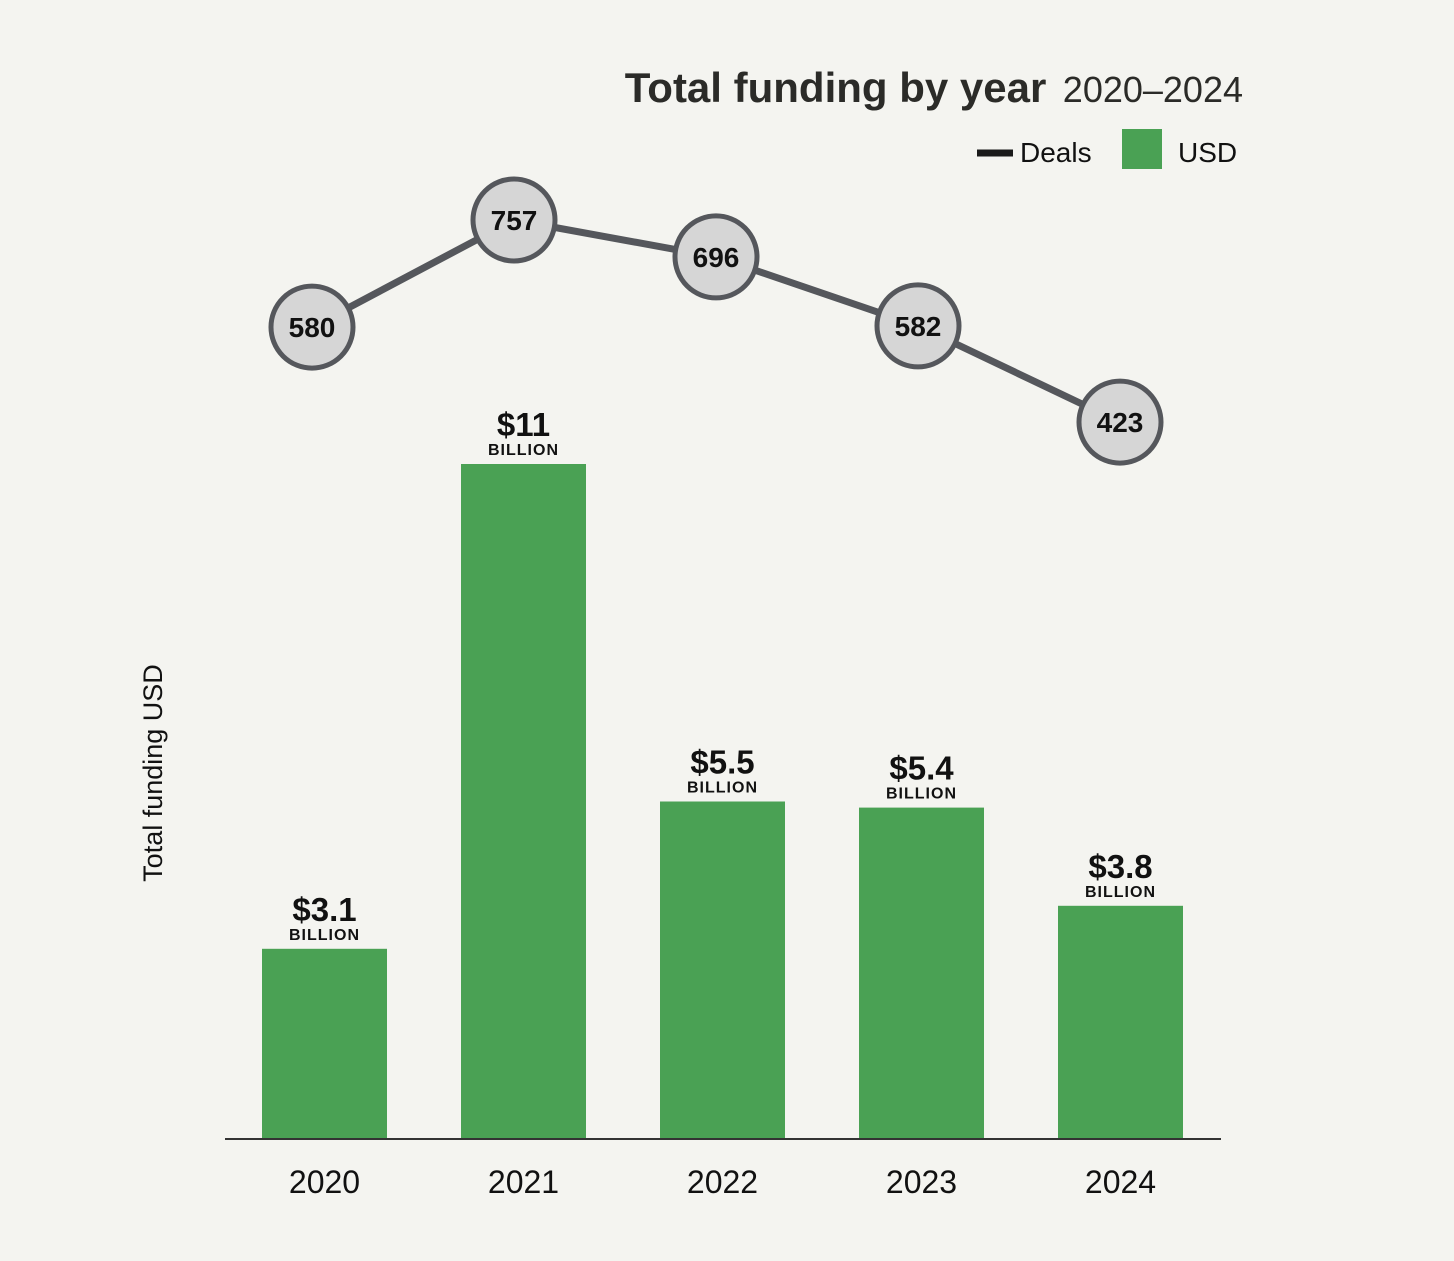  Describe the element at coordinates (1120, 866) in the screenshot. I see `bar-value-label-2024: $3.8` at that location.